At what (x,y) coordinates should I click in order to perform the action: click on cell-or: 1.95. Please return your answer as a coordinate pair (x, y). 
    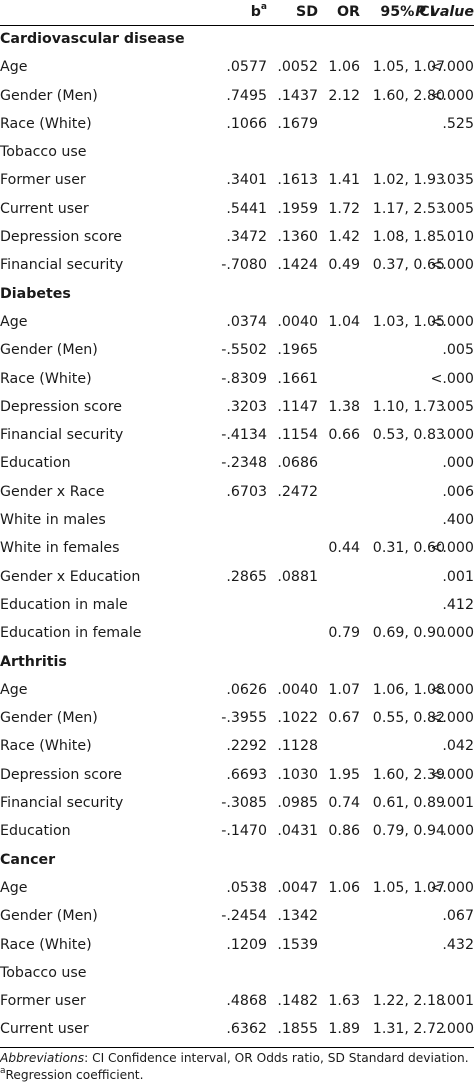
    Looking at the image, I should click on (344, 774).